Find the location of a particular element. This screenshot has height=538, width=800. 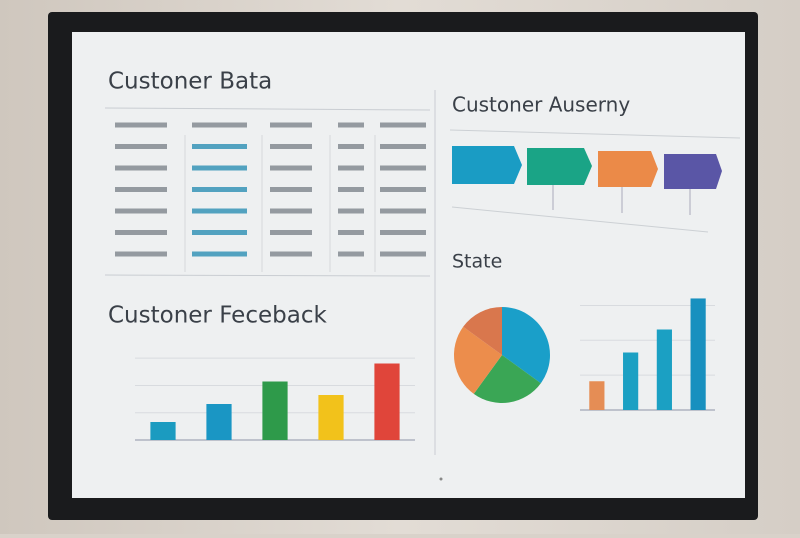

feedback-title: Custoner Feceback is located at coordinates (217, 316).